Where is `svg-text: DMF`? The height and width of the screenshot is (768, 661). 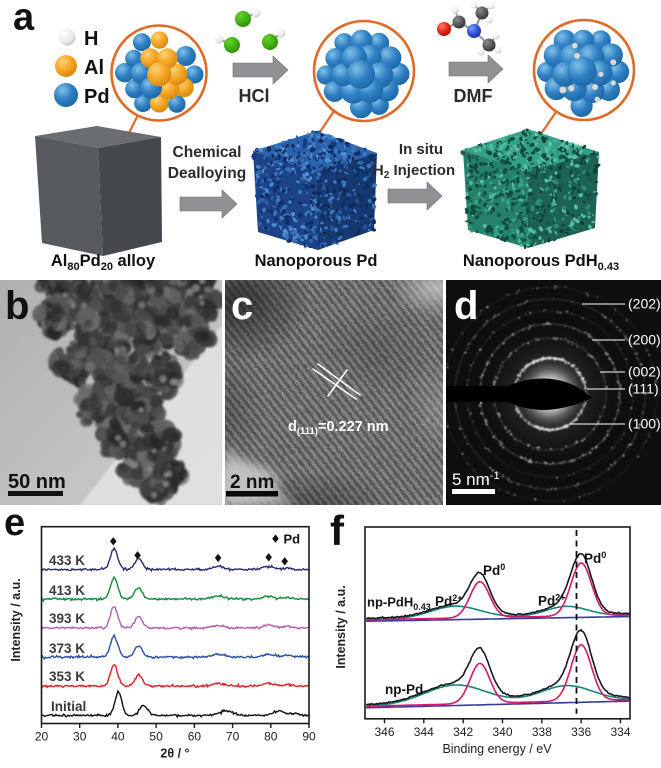
svg-text: DMF is located at coordinates (473, 96).